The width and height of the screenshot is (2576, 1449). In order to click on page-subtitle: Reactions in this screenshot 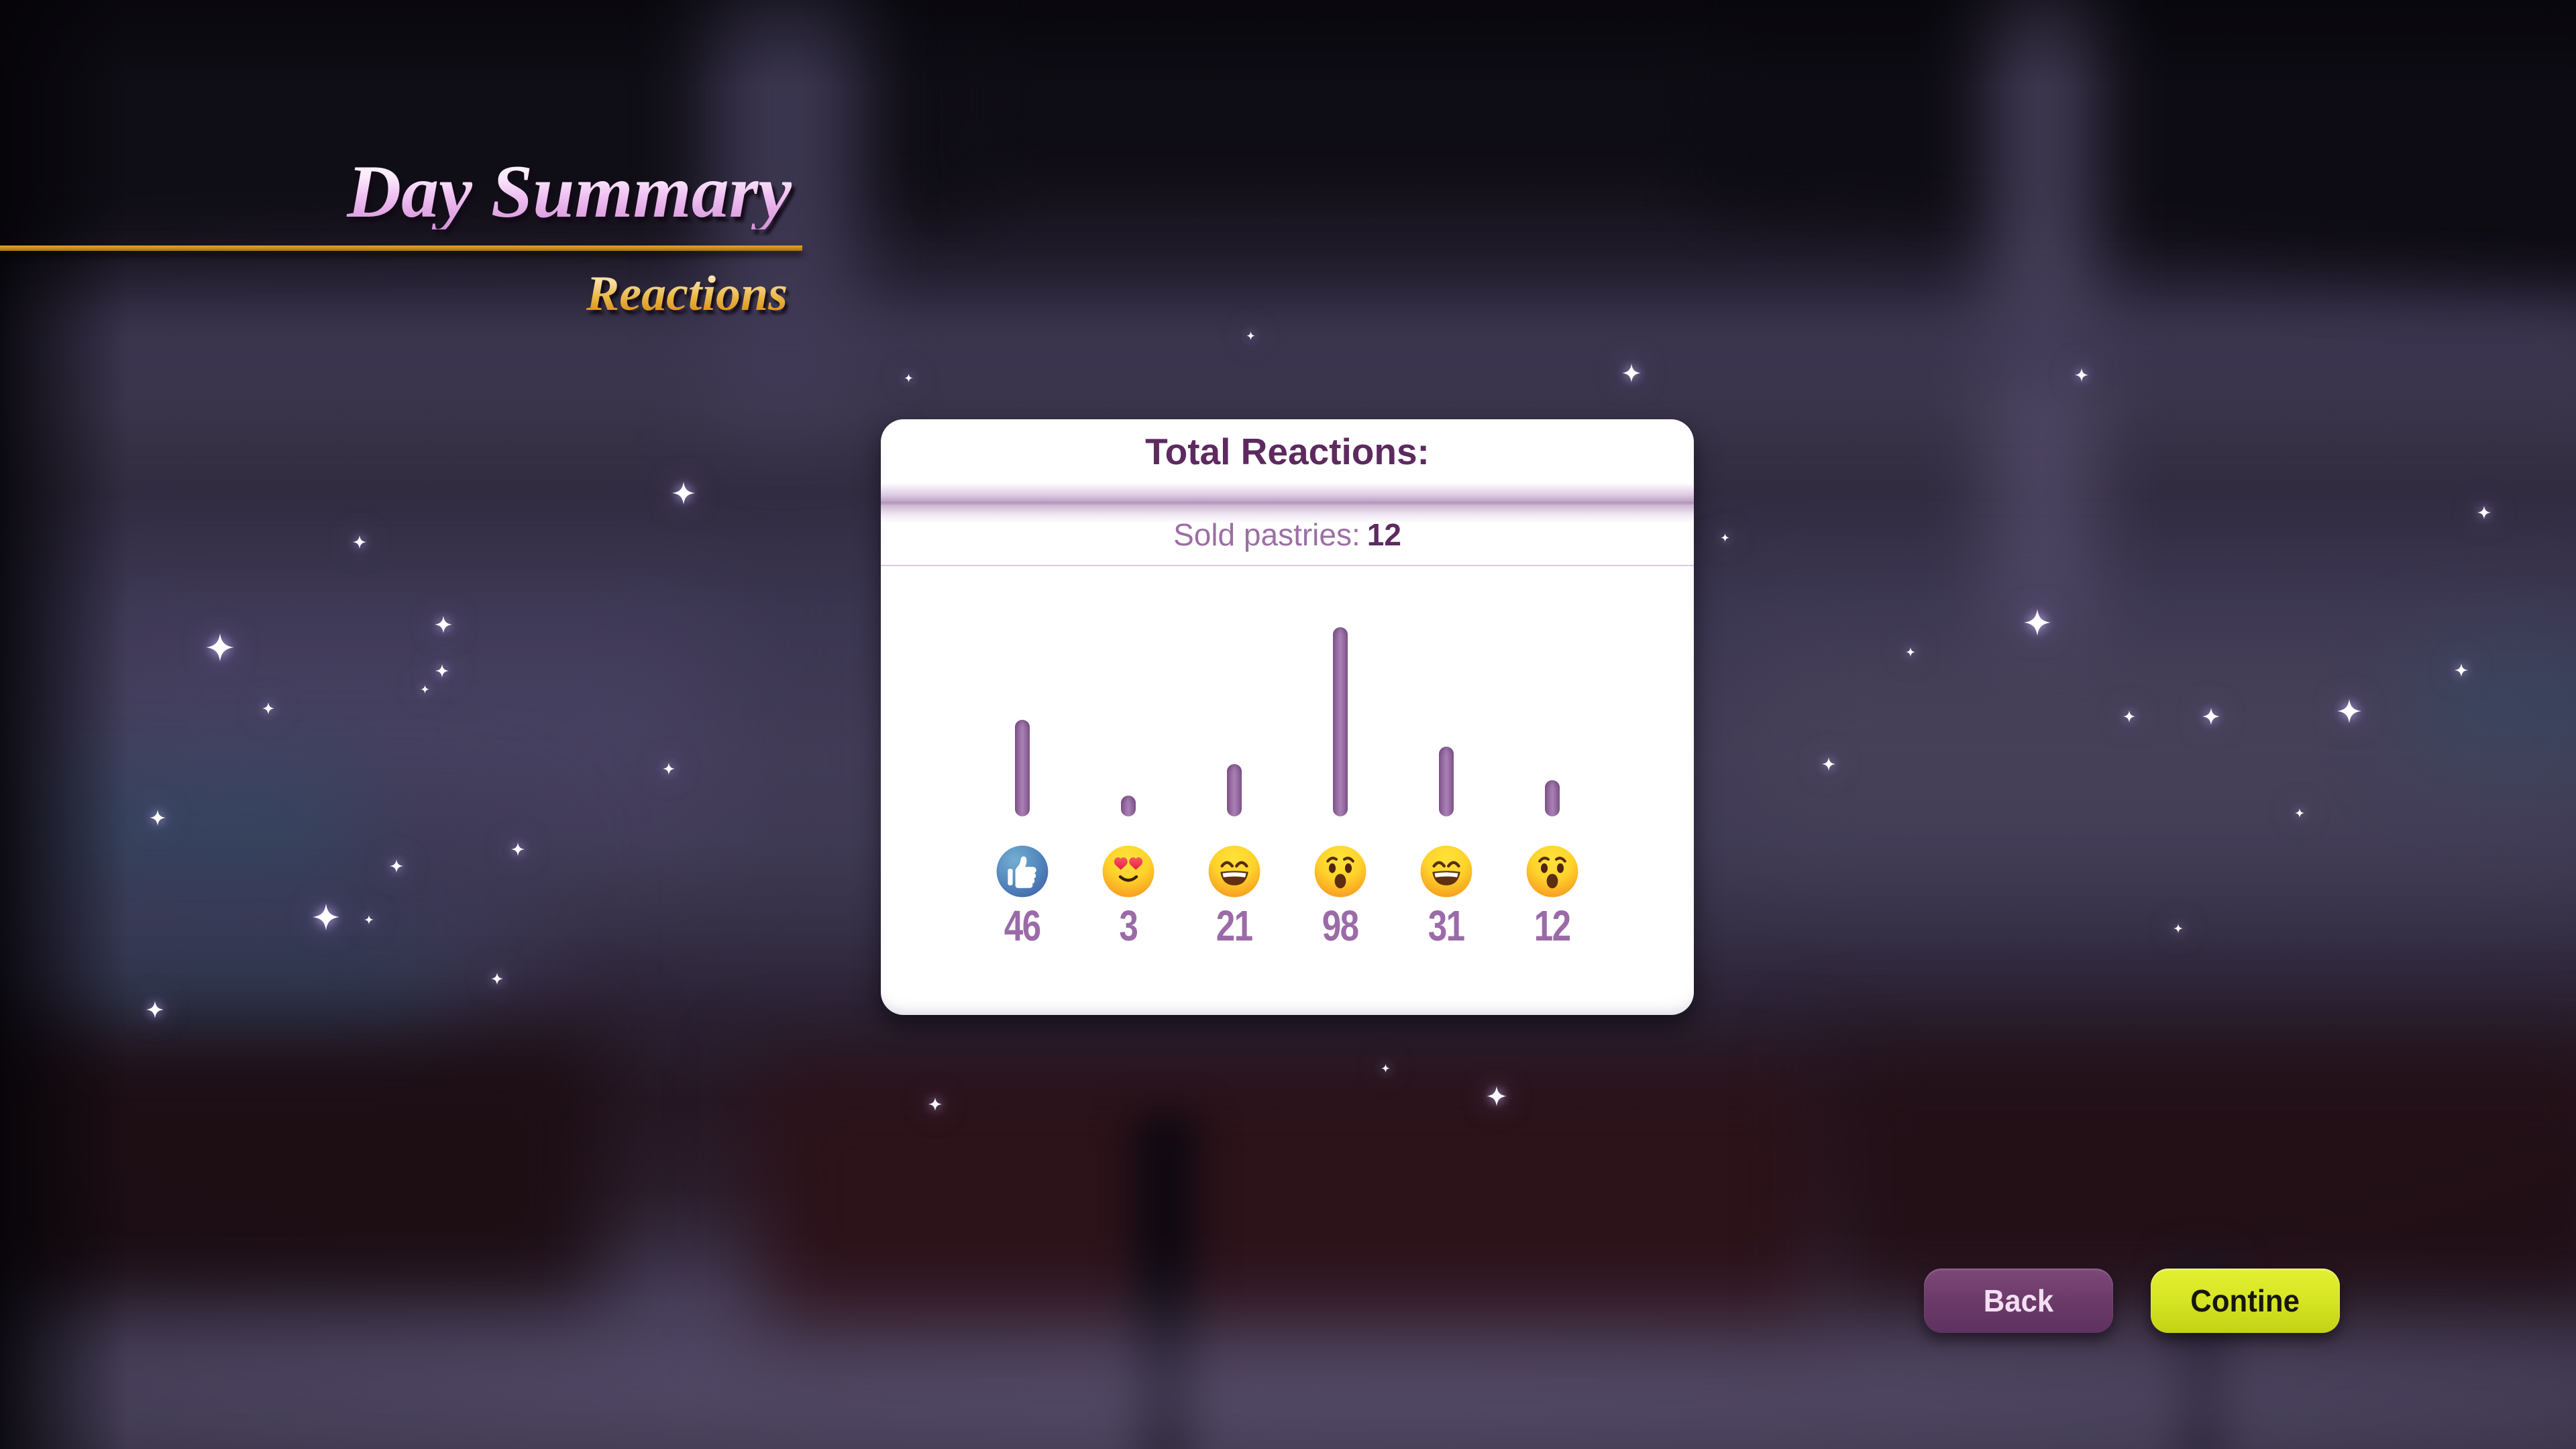, I will do `click(394, 293)`.